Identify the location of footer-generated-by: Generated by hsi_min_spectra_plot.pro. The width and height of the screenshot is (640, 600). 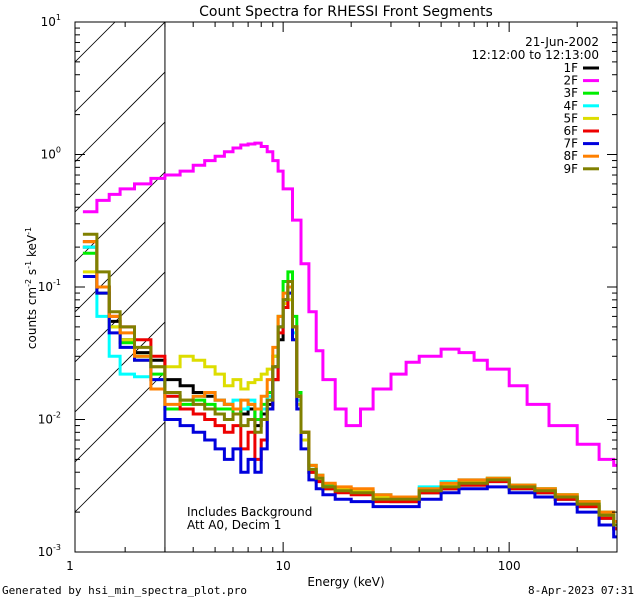
(125, 590).